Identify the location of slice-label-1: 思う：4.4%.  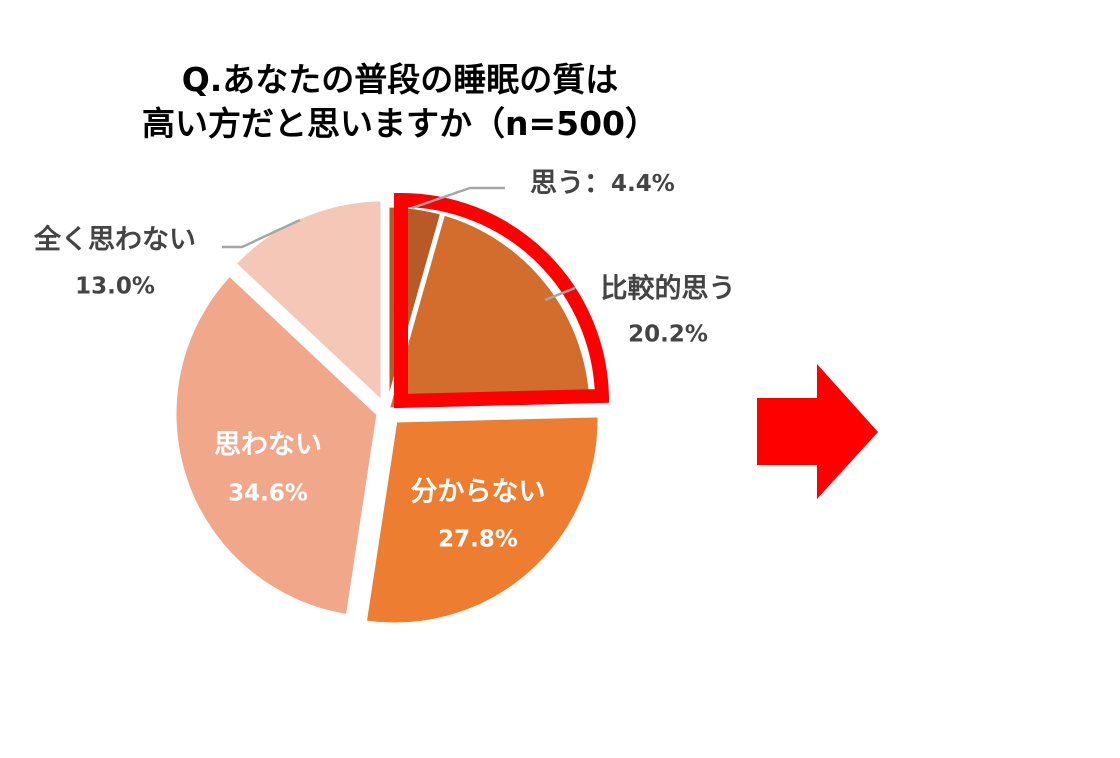
(602, 183).